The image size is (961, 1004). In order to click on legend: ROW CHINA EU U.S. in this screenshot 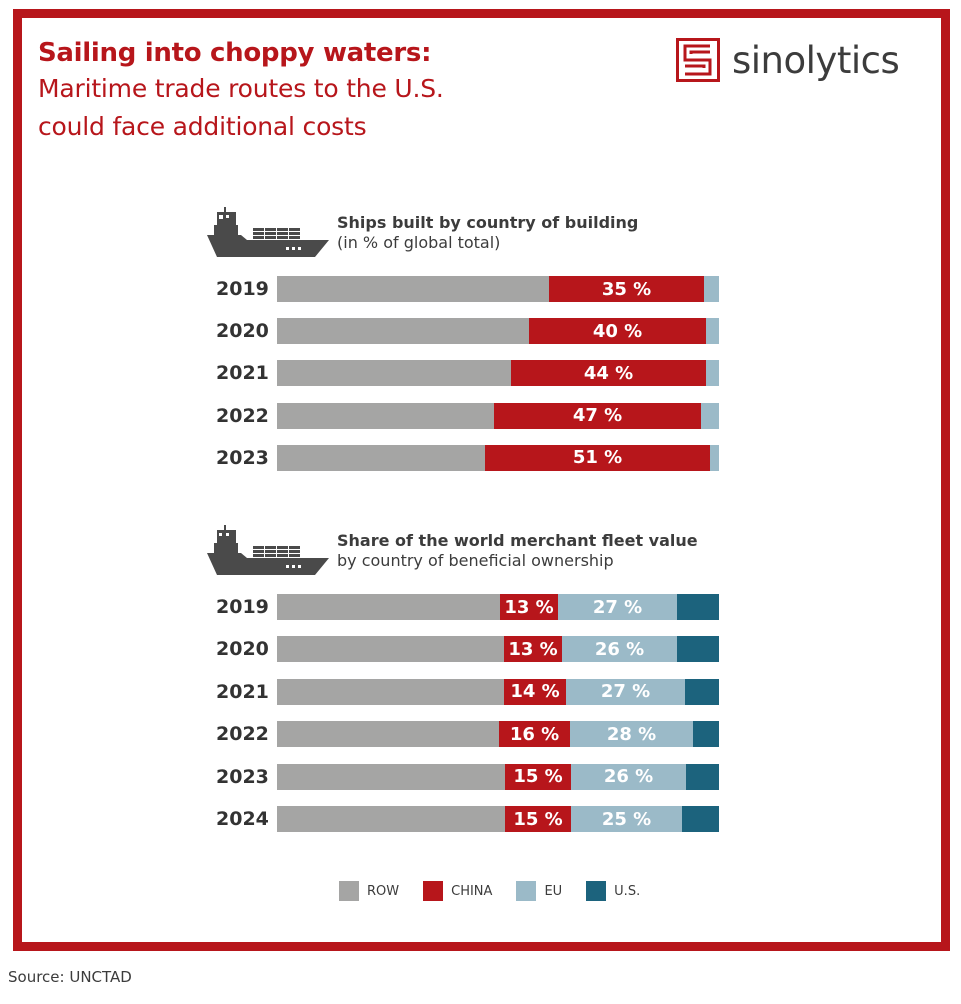, I will do `click(501, 891)`.